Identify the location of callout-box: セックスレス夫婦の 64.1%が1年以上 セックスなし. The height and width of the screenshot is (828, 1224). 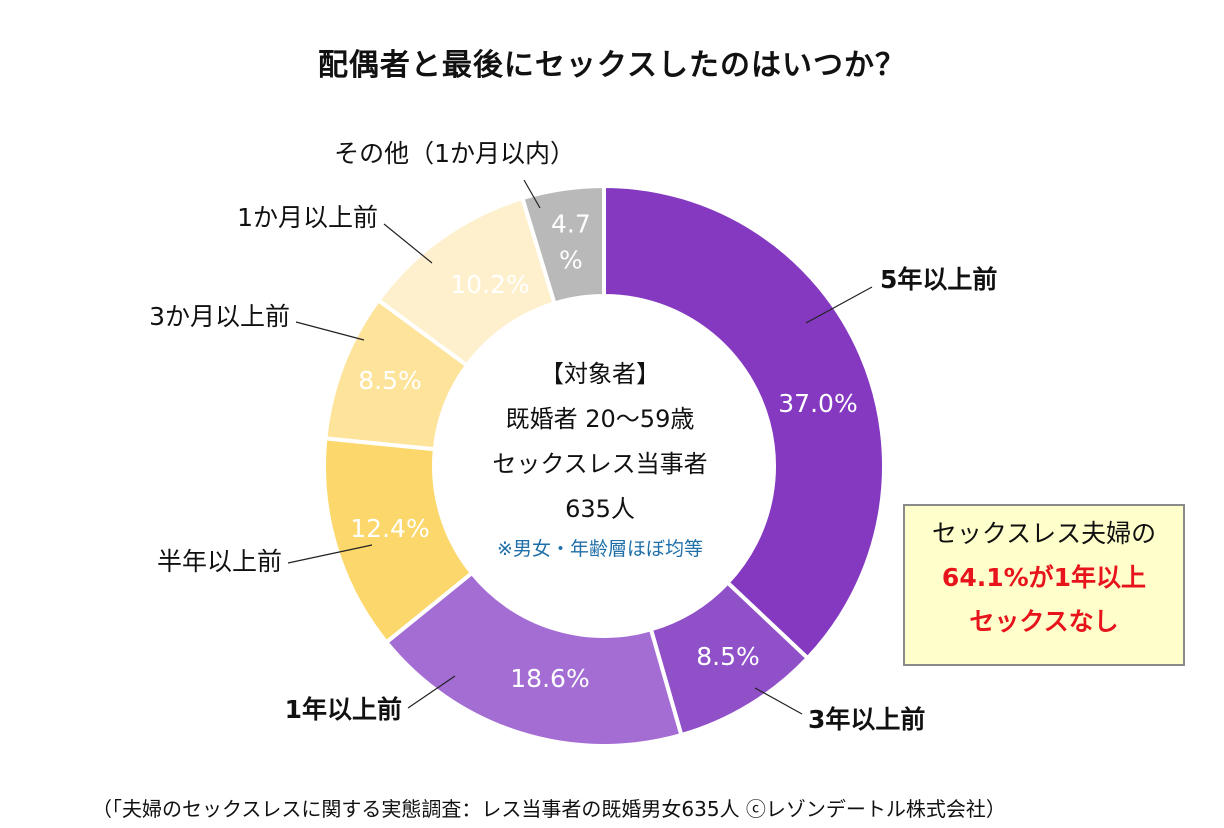
(1044, 585).